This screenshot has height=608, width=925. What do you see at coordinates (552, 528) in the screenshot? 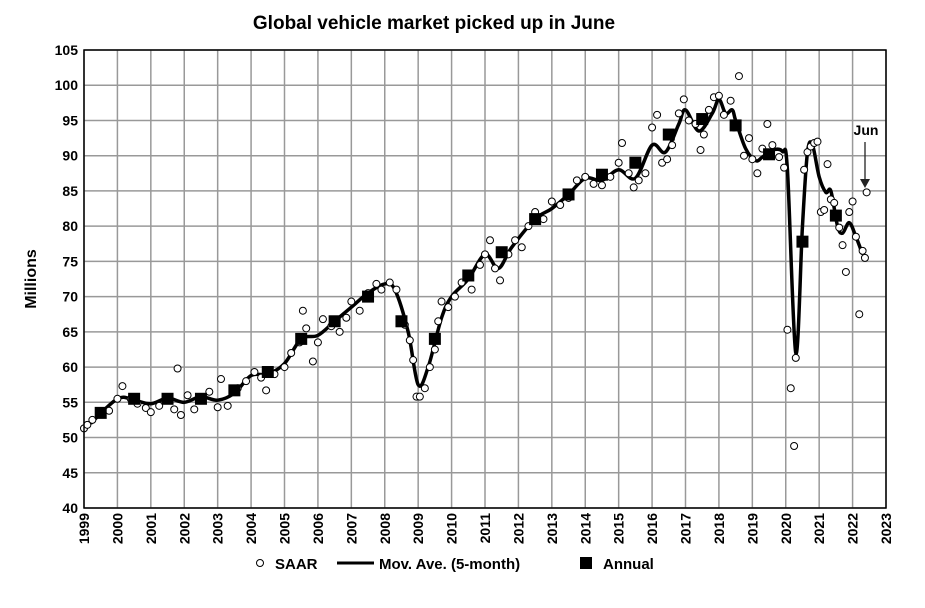
I see `x-tick-label: 2013` at bounding box center [552, 528].